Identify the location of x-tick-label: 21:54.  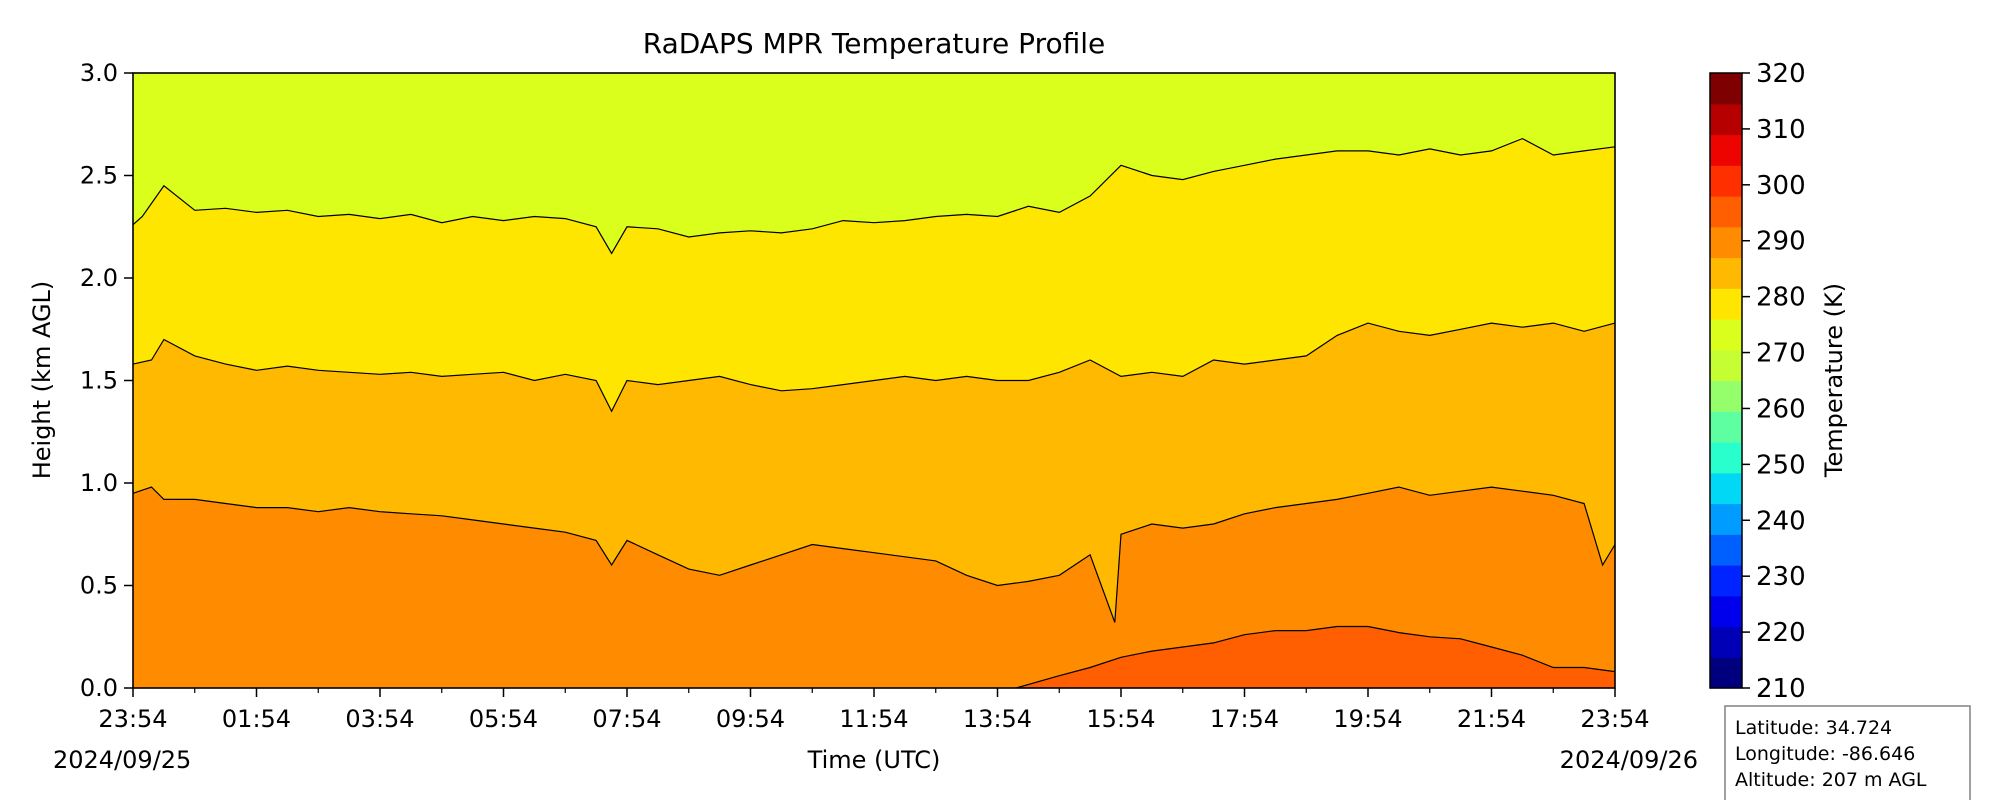
(1491, 719).